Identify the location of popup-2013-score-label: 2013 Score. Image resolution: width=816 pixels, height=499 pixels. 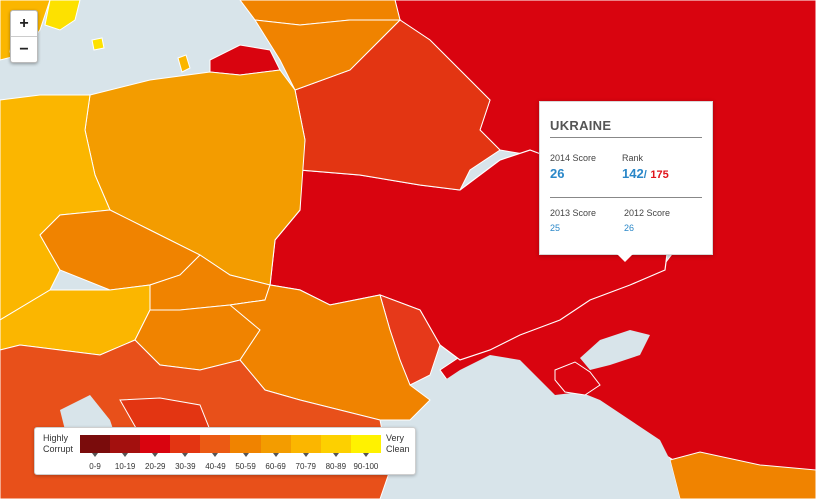
(573, 213).